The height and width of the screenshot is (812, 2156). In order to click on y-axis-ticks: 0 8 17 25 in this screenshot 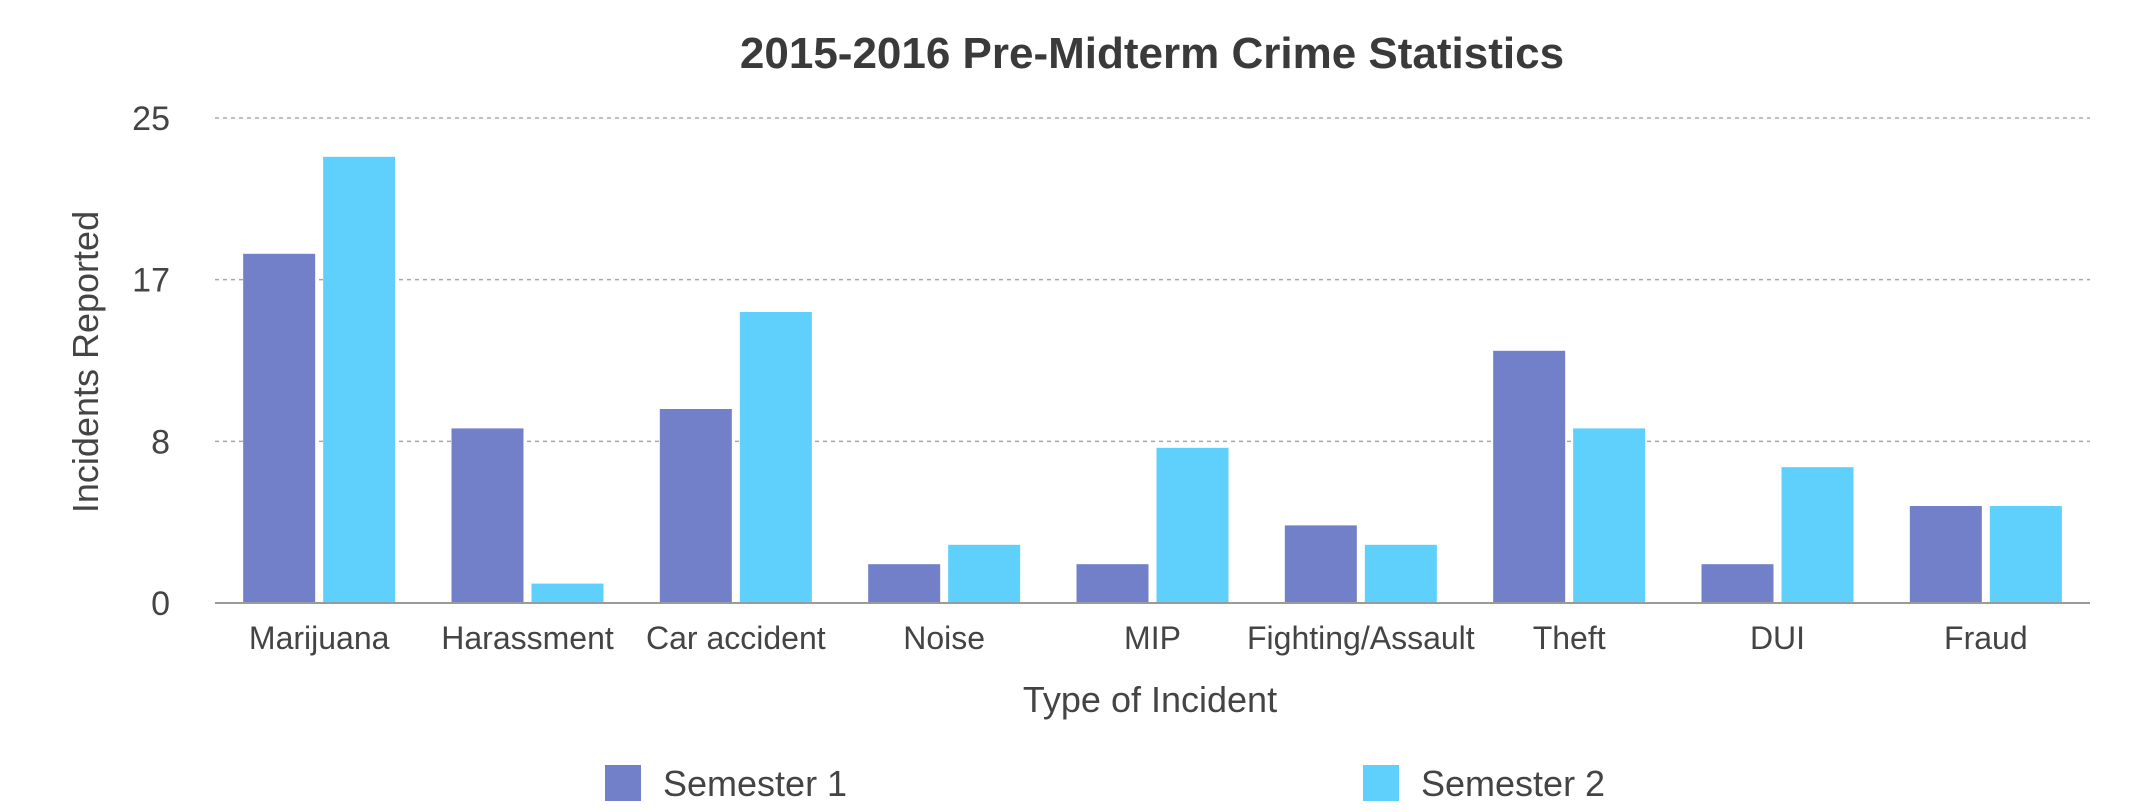, I will do `click(151, 361)`.